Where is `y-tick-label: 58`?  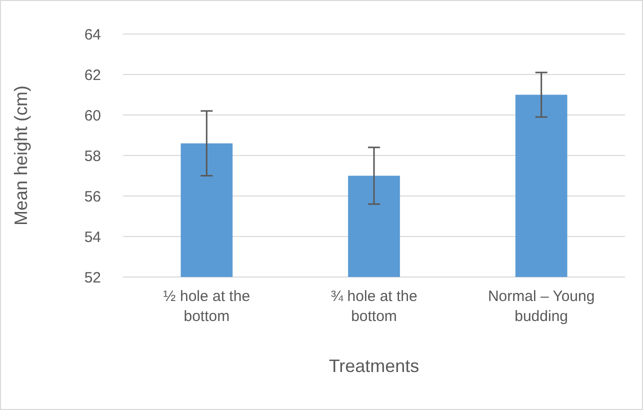
y-tick-label: 58 is located at coordinates (92, 156).